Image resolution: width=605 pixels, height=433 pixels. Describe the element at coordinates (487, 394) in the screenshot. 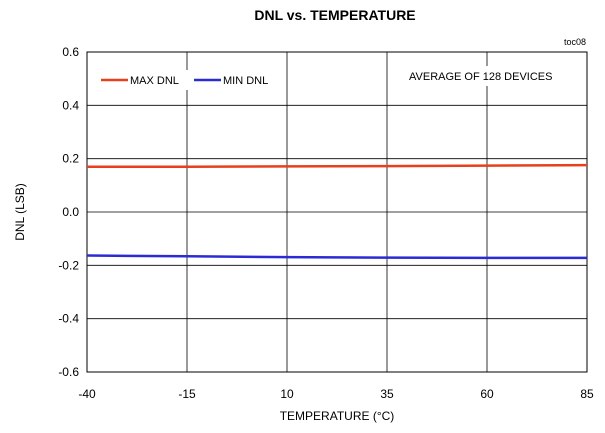

I see `x-tick-label: 60` at that location.